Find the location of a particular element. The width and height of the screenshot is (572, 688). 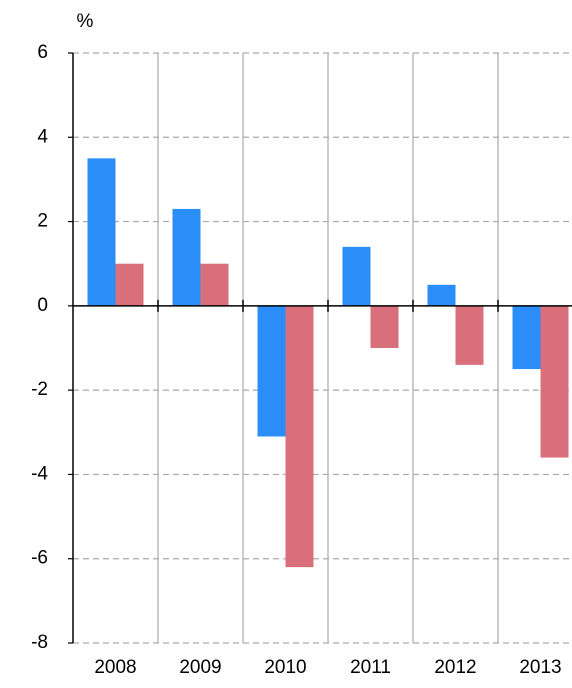

y-axis-label: % is located at coordinates (85, 21).